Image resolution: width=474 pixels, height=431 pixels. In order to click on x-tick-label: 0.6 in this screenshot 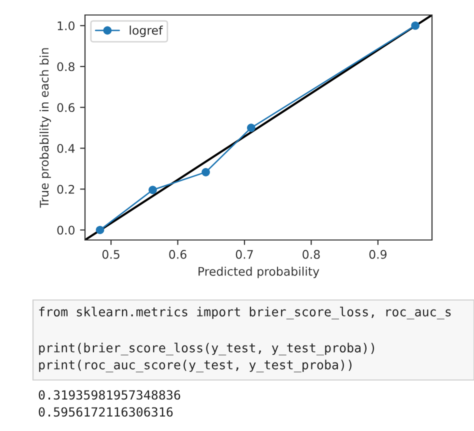, I will do `click(177, 254)`.